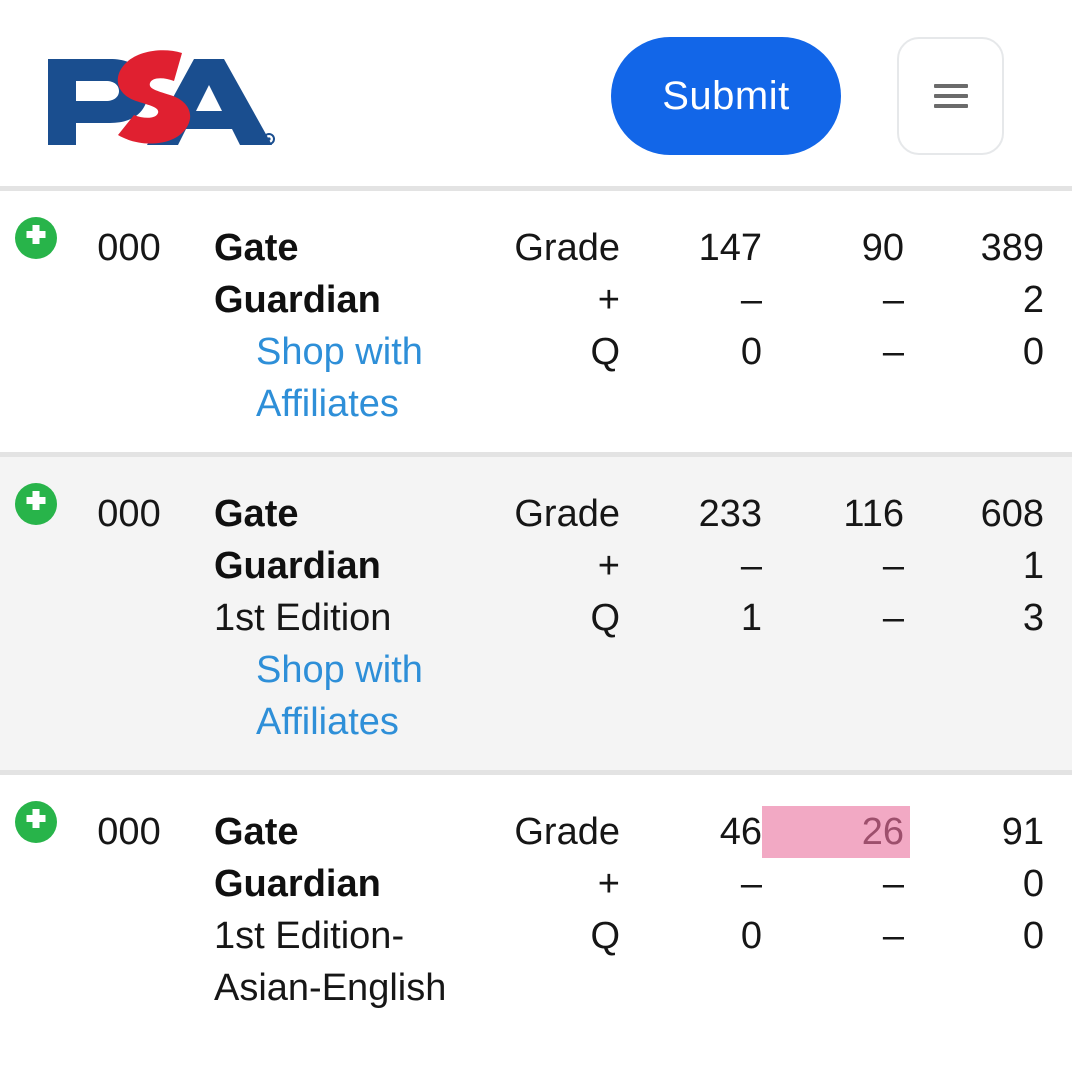  I want to click on menu-button, so click(950, 96).